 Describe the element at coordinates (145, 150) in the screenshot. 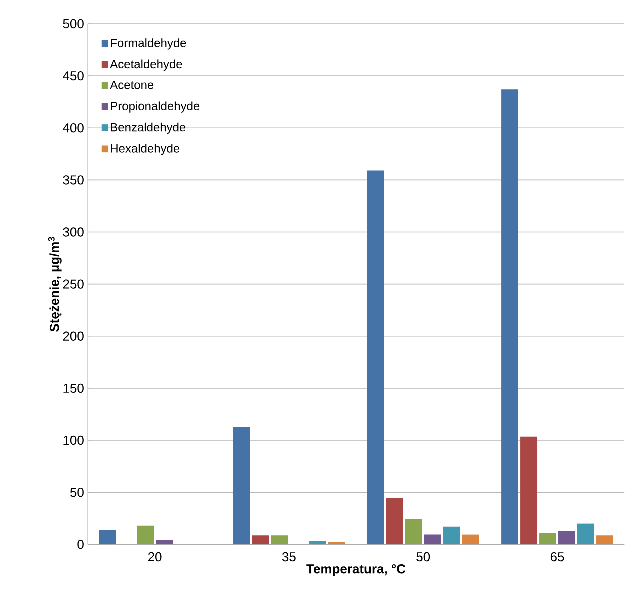

I see `legend-label: Hexaldehyde` at that location.